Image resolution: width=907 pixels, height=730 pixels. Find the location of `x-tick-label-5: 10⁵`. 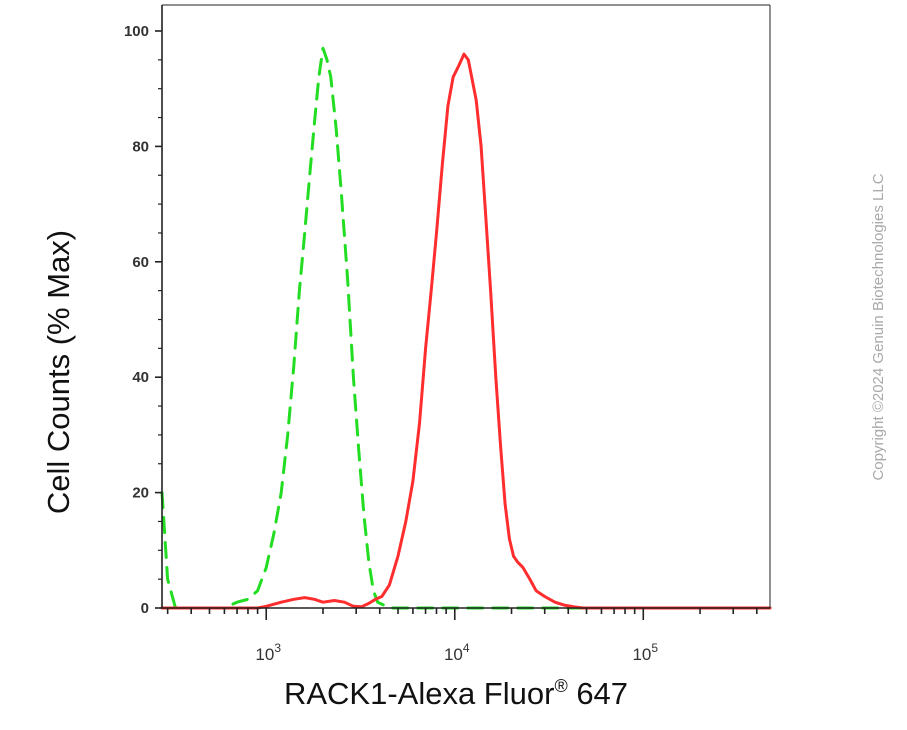

x-tick-label-5: 10⁵ is located at coordinates (645, 652).